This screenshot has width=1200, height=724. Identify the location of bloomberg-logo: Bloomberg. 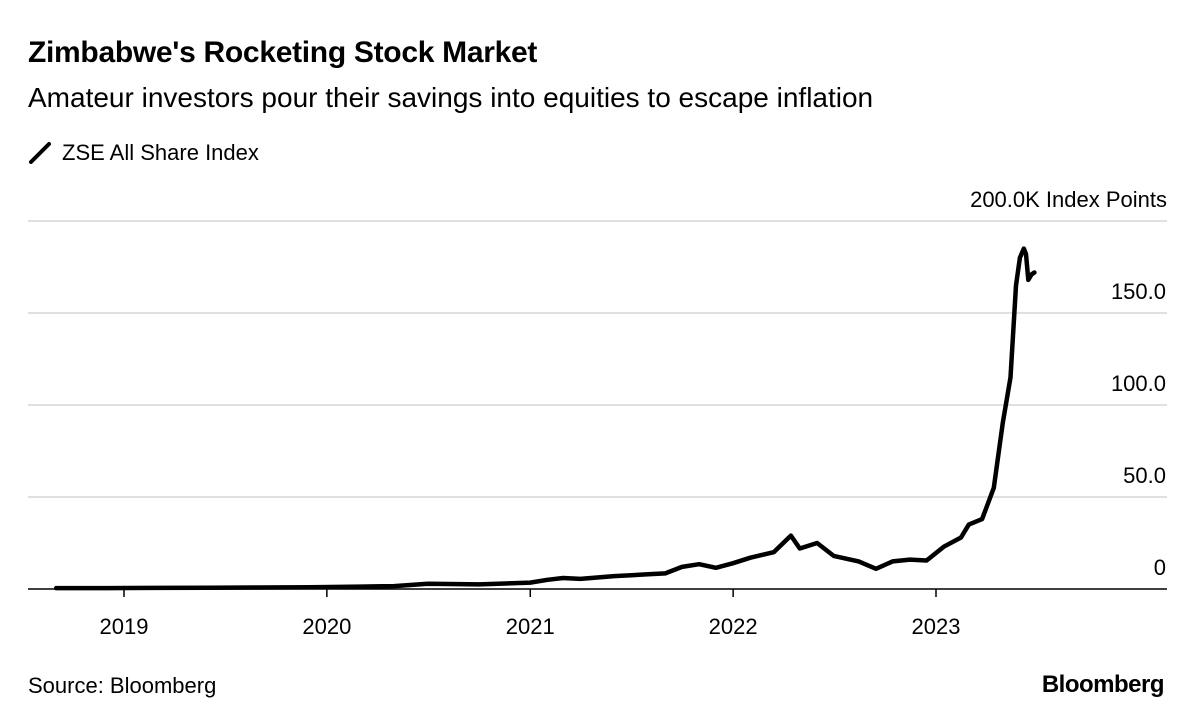
(1103, 684).